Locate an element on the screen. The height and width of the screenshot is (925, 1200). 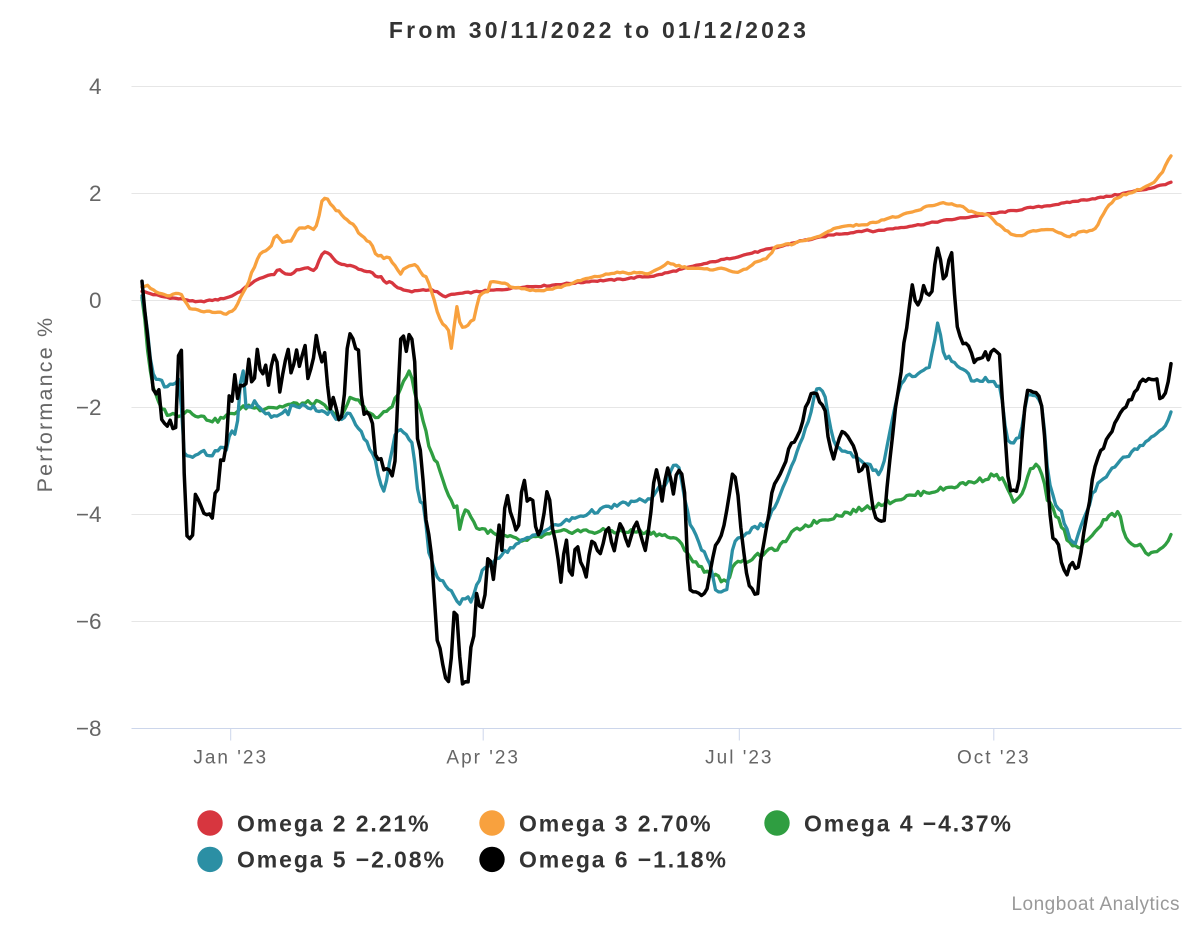
svg-text: Omega 3 2.70% is located at coordinates (615, 823).